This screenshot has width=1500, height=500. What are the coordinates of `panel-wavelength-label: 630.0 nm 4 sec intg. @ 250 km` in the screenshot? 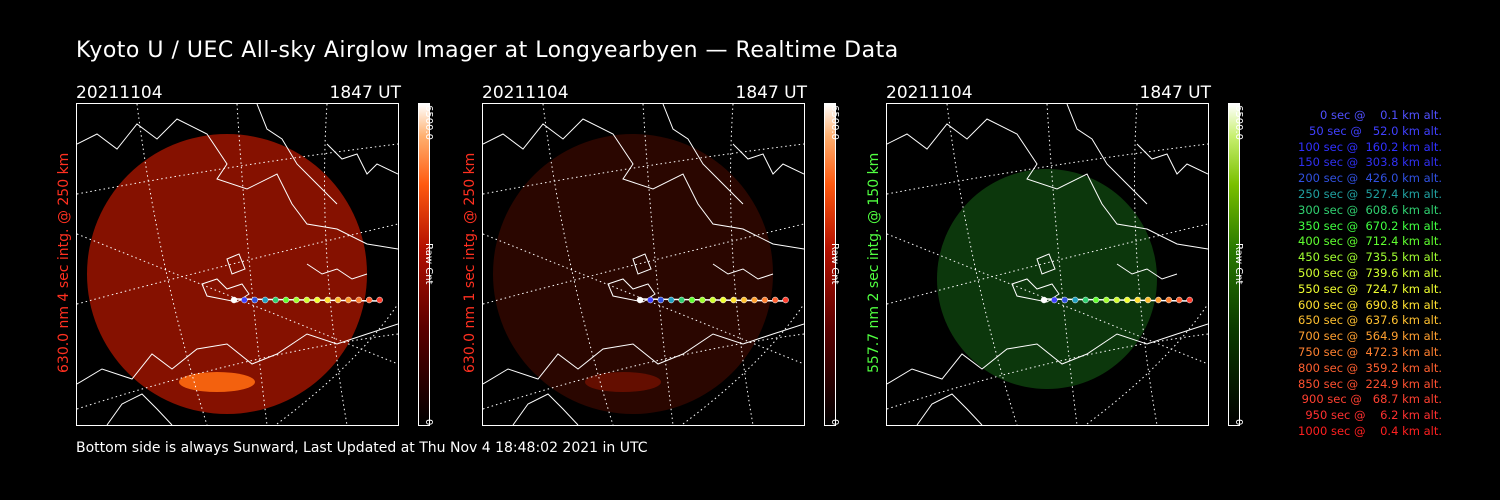 It's located at (64, 262).